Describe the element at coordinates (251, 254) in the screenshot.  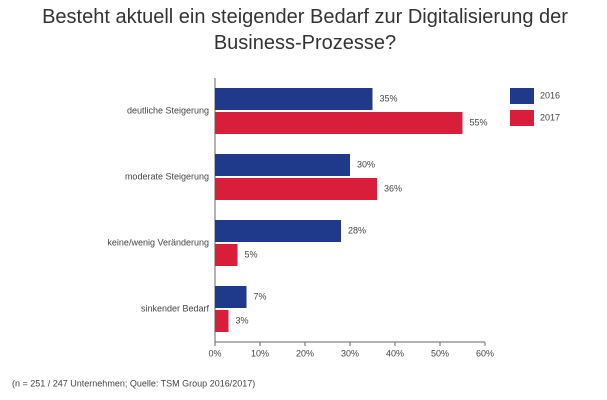
I see `value-label: 5%` at that location.